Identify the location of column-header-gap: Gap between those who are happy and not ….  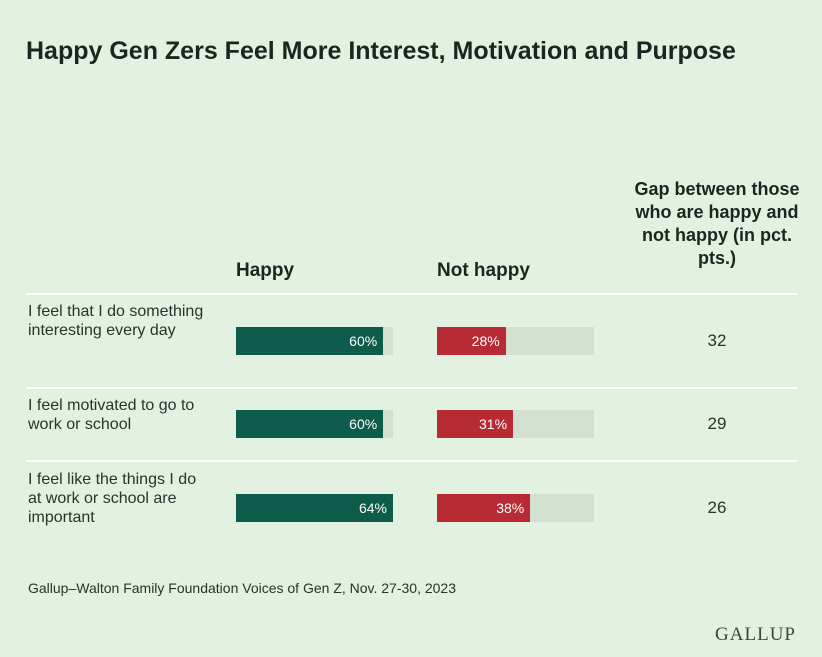
(717, 223).